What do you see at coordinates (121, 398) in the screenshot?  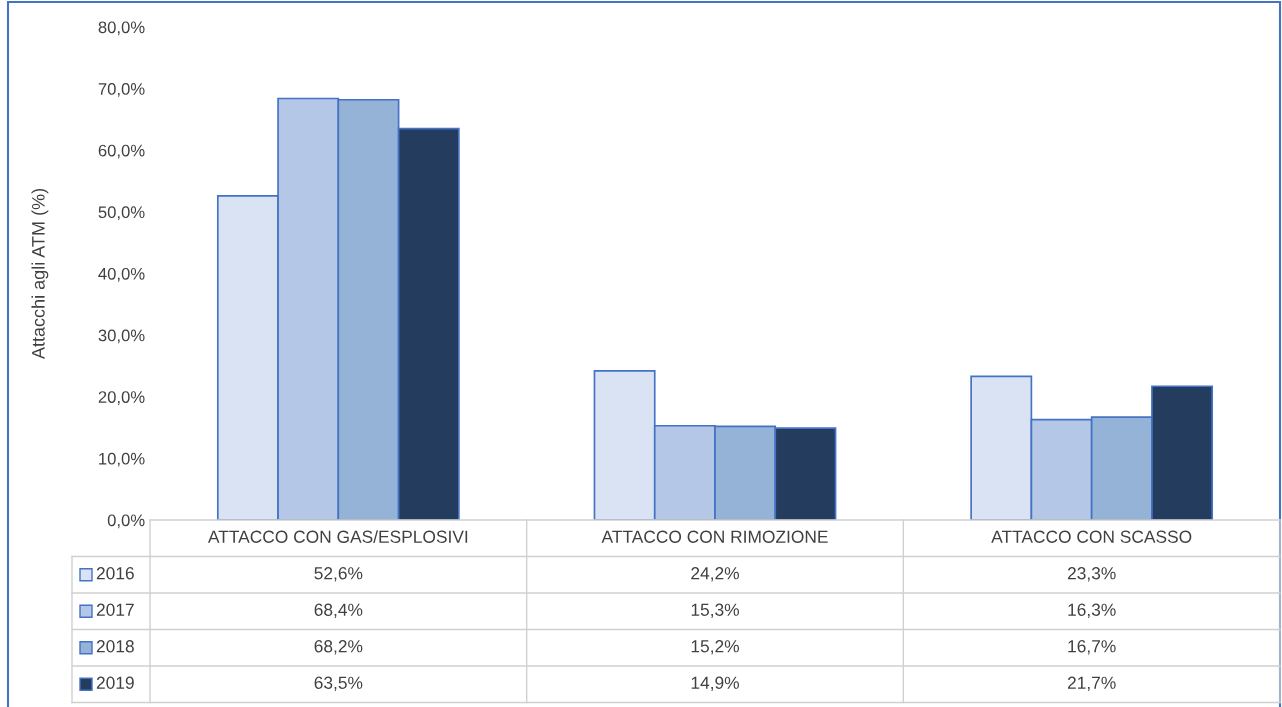 I see `y-tick-label: 20,0%` at bounding box center [121, 398].